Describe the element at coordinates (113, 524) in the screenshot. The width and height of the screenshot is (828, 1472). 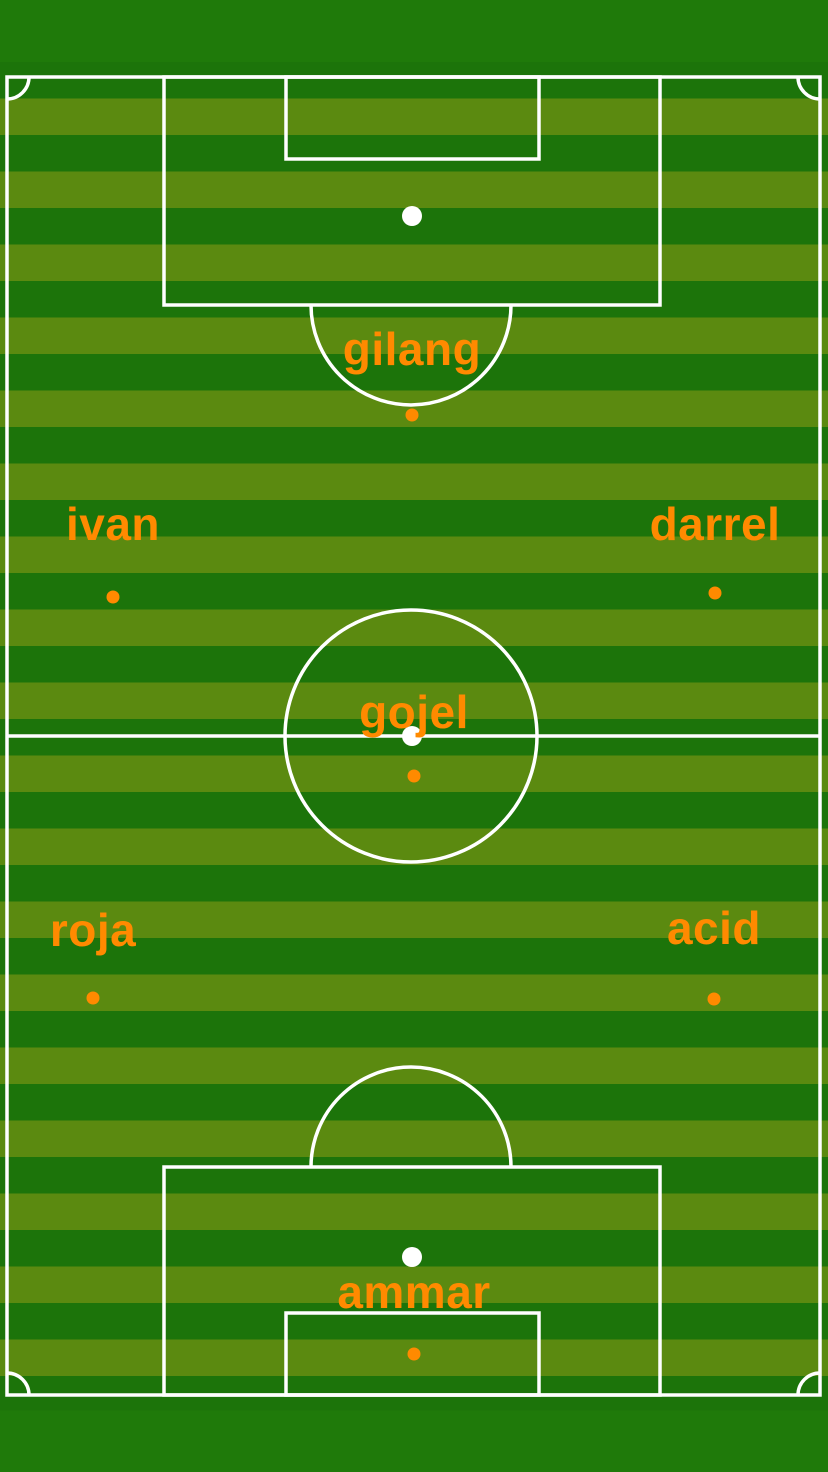
I see `player-name: ivan` at that location.